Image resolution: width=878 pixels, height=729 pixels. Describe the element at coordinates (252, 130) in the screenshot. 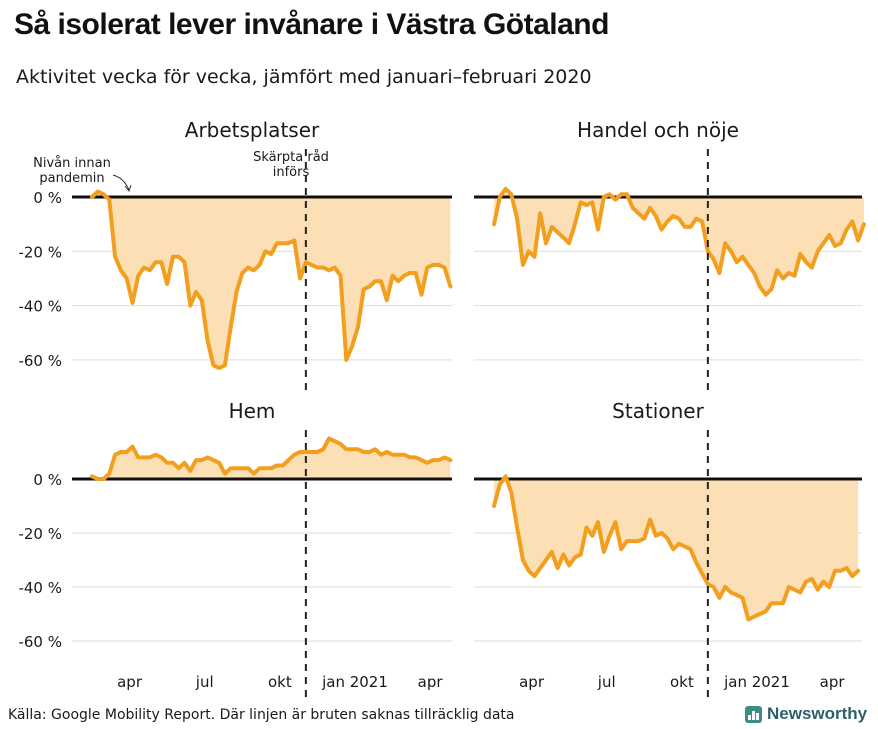

I see `panel-title: Arbetsplatser` at that location.